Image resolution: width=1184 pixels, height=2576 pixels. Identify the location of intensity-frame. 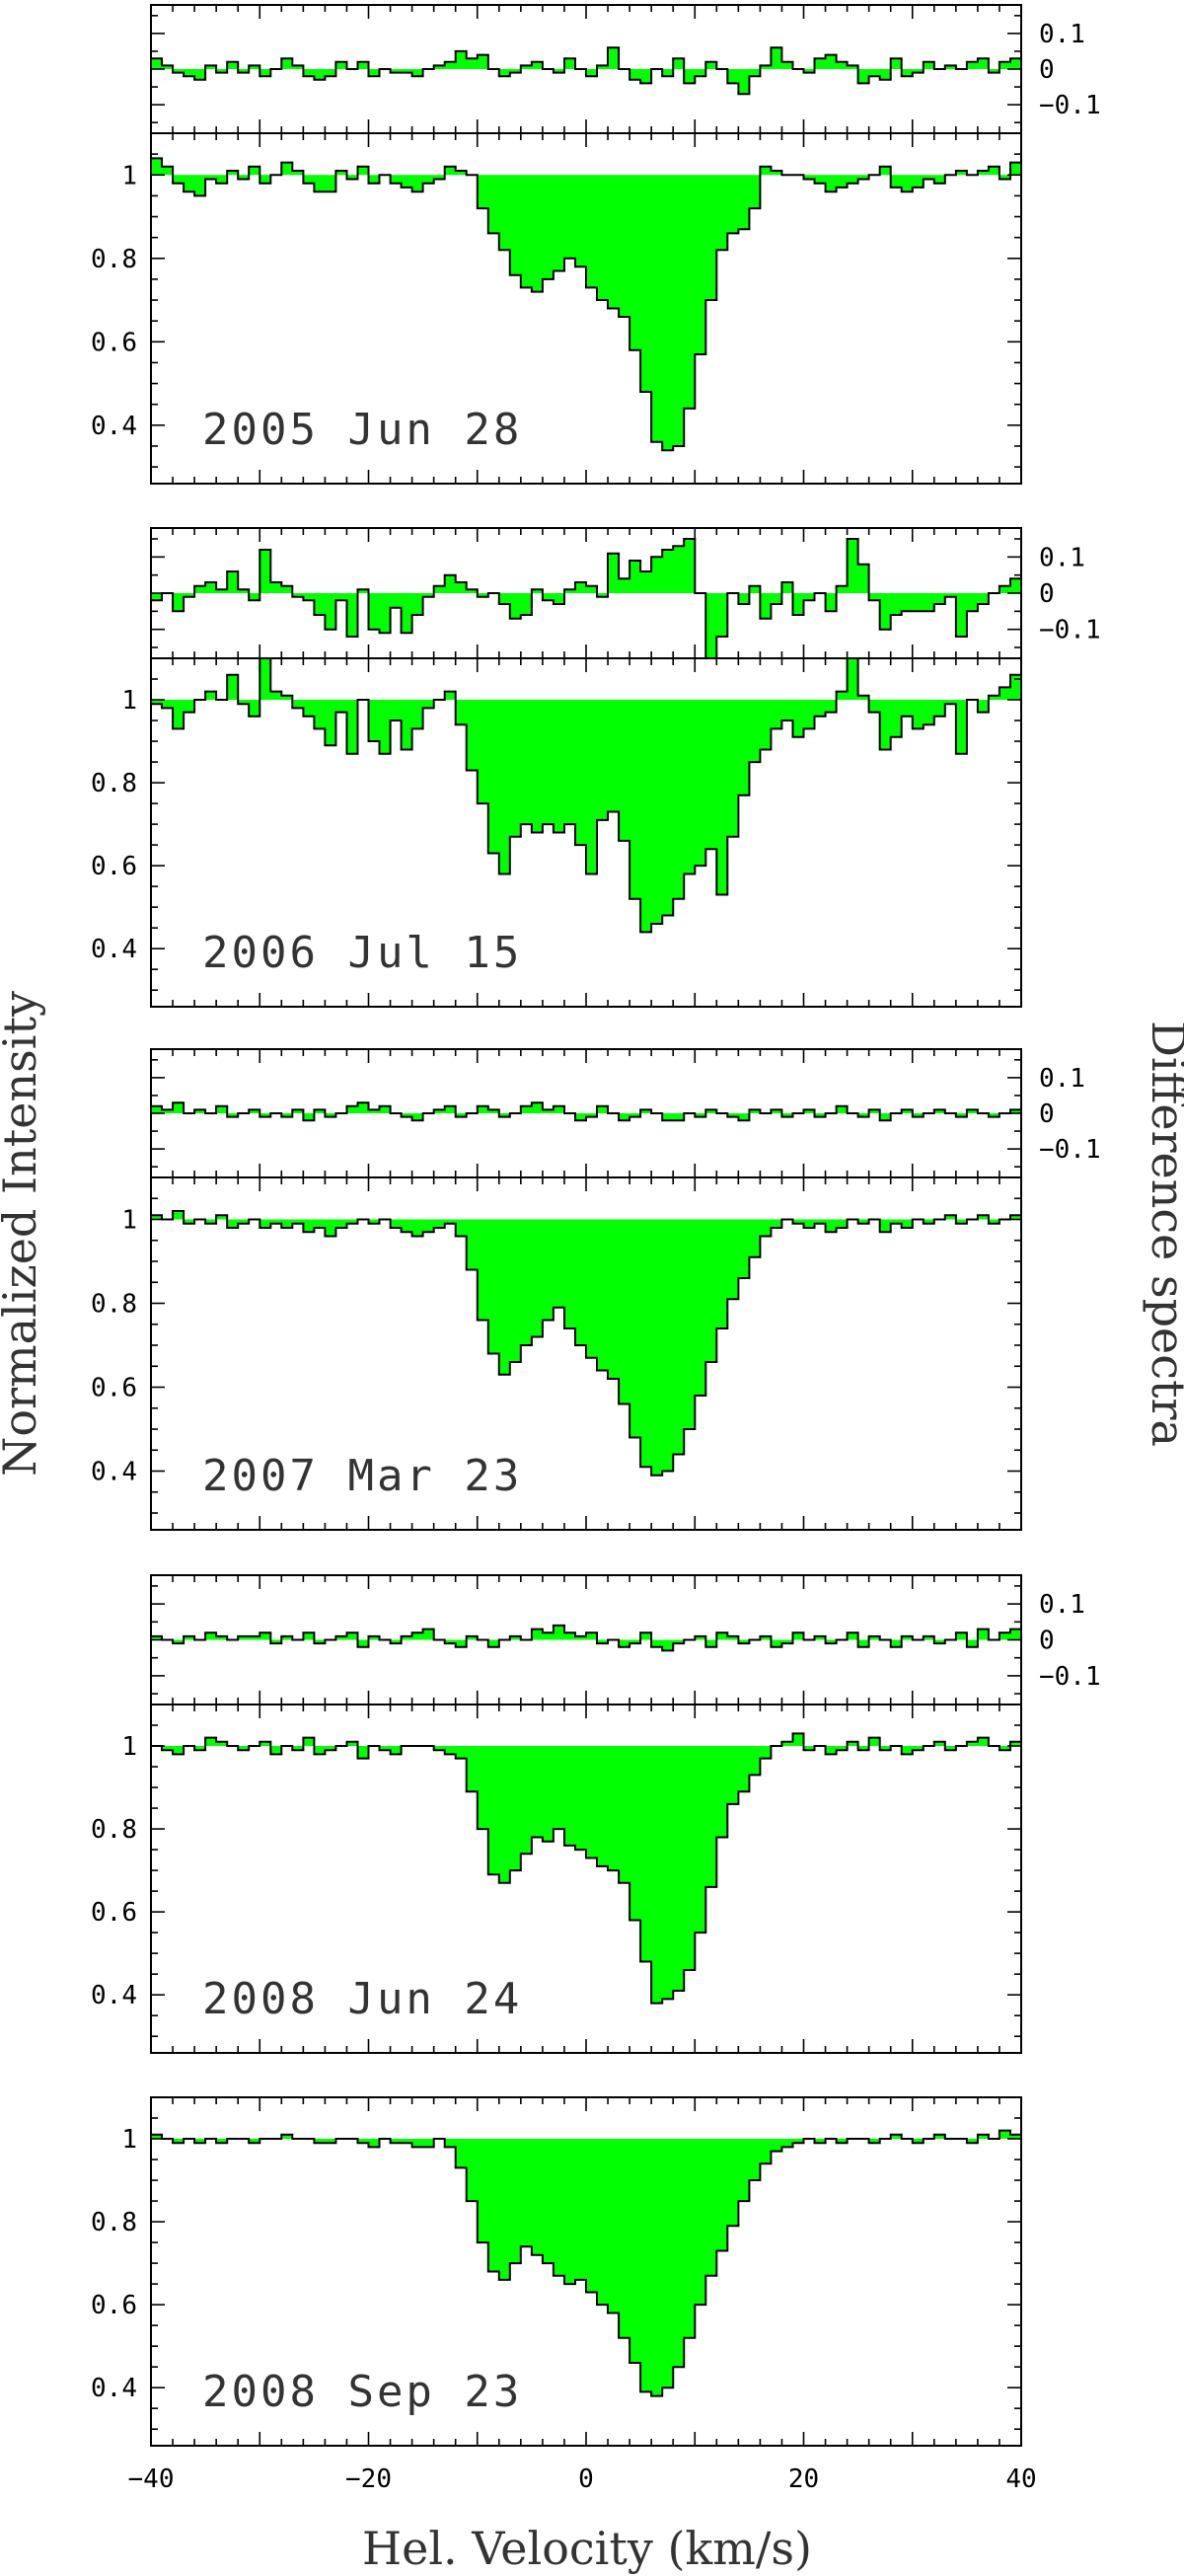
(586, 2271).